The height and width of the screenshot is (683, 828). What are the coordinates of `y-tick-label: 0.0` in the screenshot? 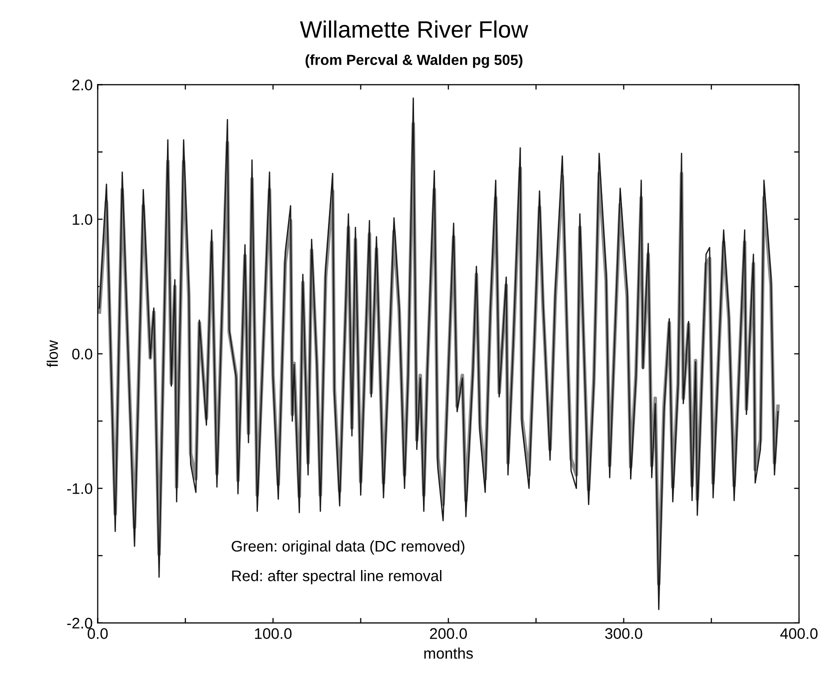 It's located at (82, 354).